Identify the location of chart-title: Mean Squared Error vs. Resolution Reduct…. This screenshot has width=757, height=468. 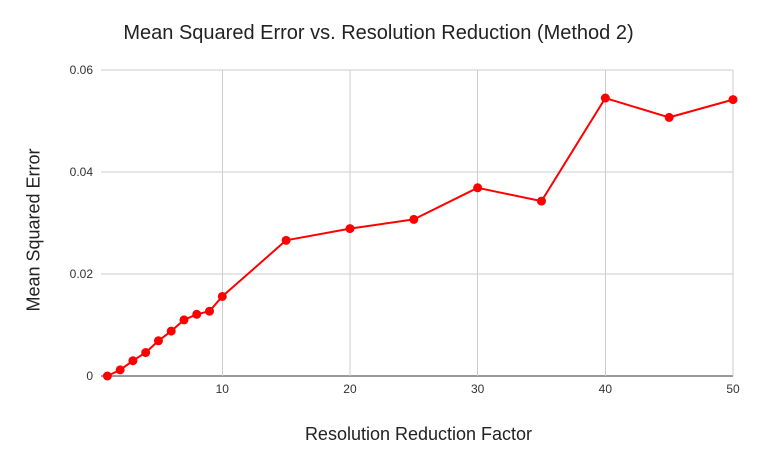
(378, 33).